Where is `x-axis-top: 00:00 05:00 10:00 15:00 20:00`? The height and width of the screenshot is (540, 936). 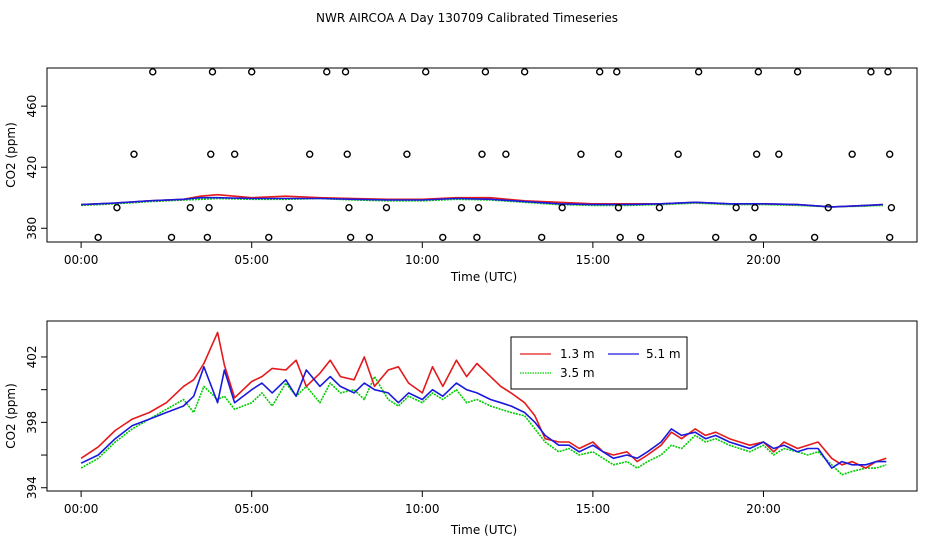
x-axis-top: 00:00 05:00 10:00 15:00 20:00 is located at coordinates (422, 254).